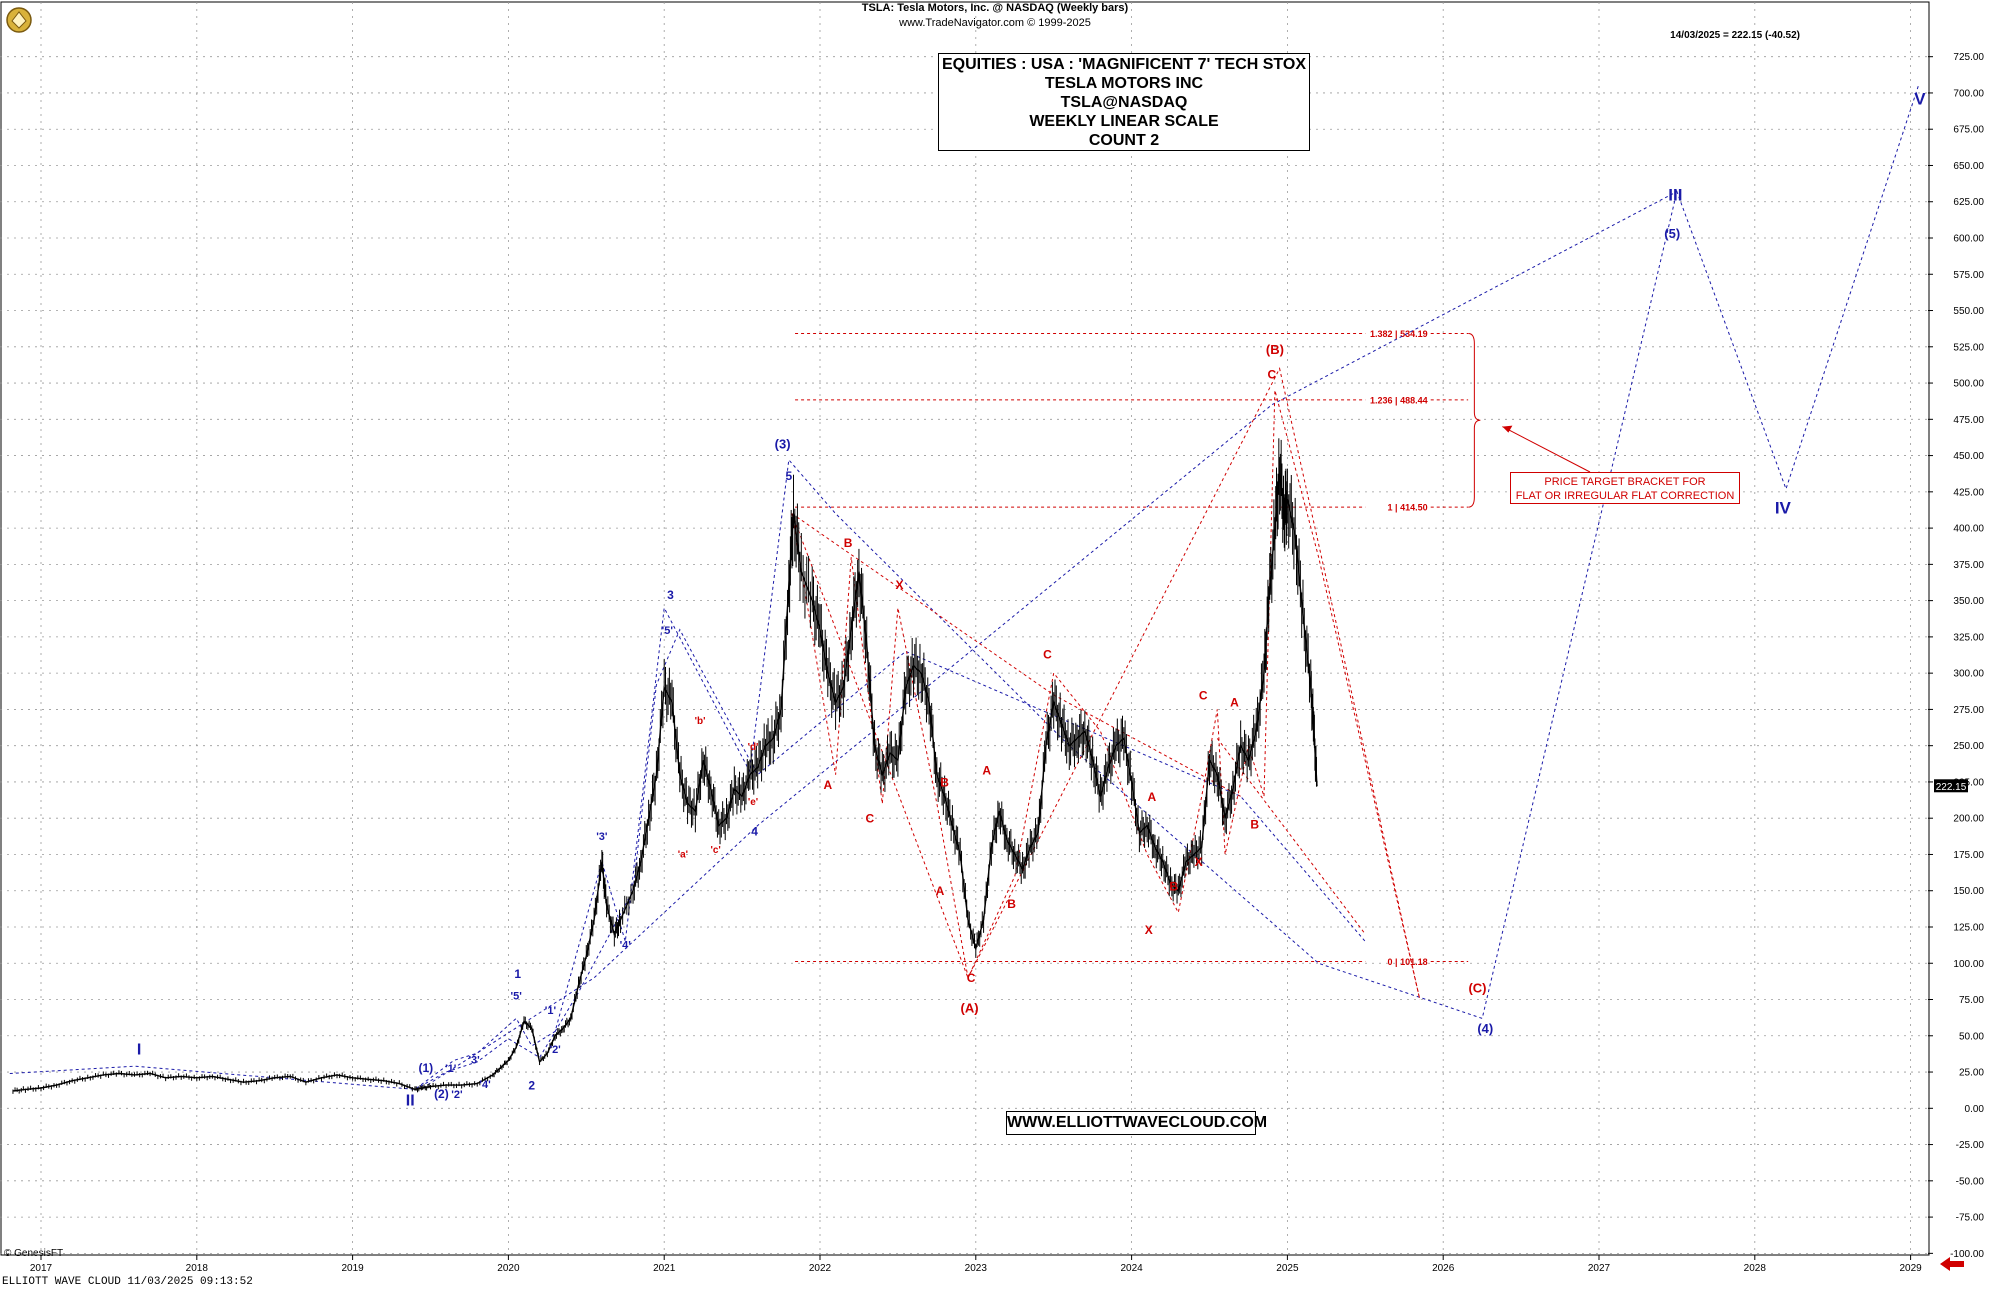 The width and height of the screenshot is (1990, 1291). Describe the element at coordinates (1968, 130) in the screenshot. I see `y-tick-label: 675.00` at that location.